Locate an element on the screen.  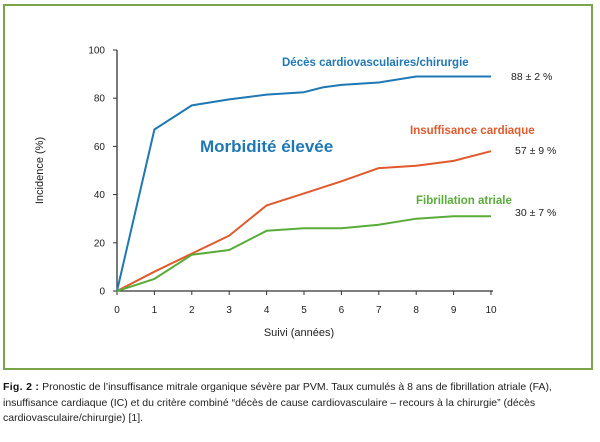
x-axis-ticks: 0 1 2 3 4 5 6 7 8 9 10 is located at coordinates (305, 303).